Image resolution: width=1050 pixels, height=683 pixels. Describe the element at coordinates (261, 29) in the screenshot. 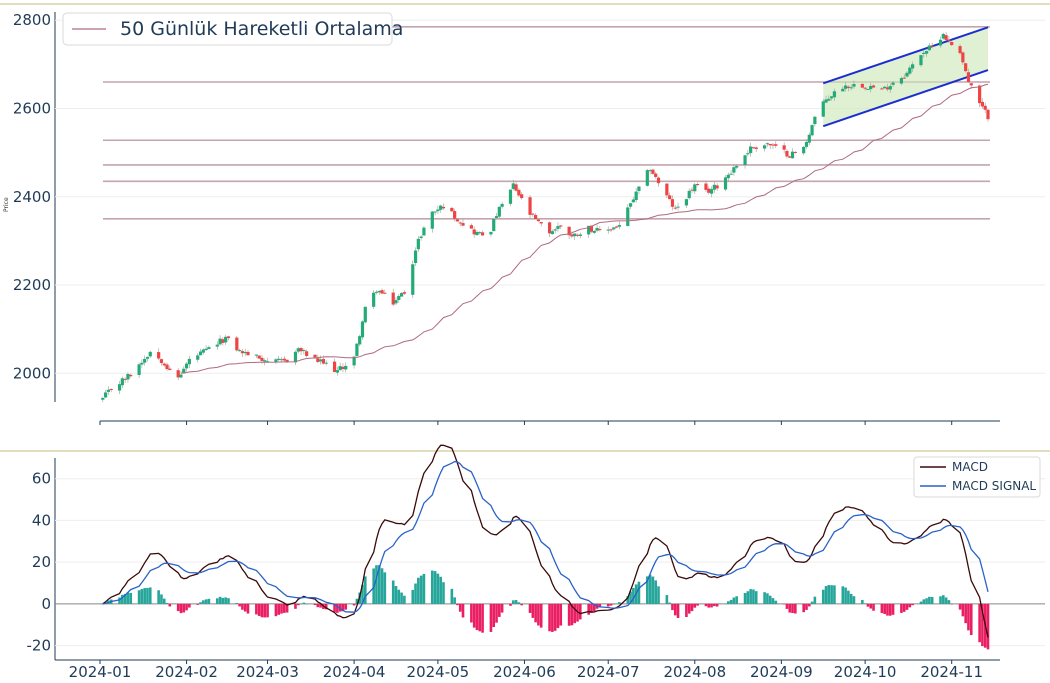

I see `ma-legend-label: 50 Günlük Hareketli Ortalama` at that location.